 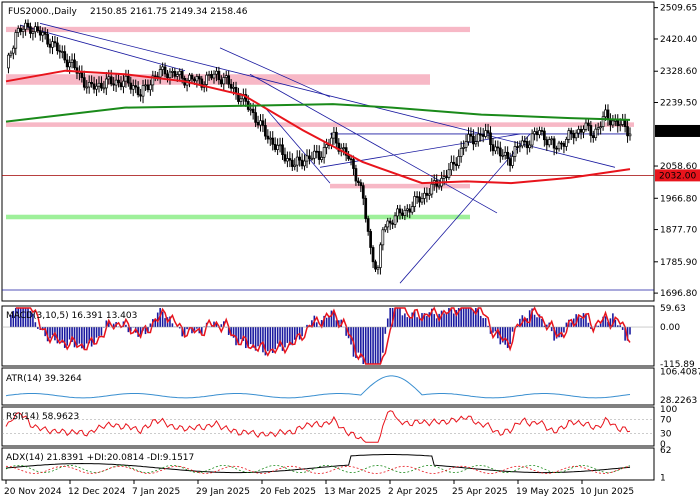 What do you see at coordinates (328, 386) in the screenshot?
I see `atr-pane` at bounding box center [328, 386].